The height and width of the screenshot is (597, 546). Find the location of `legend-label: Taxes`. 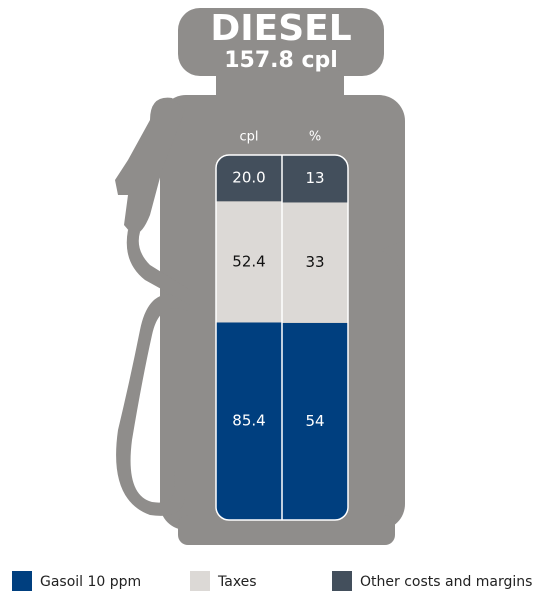

legend-label: Taxes is located at coordinates (237, 582).